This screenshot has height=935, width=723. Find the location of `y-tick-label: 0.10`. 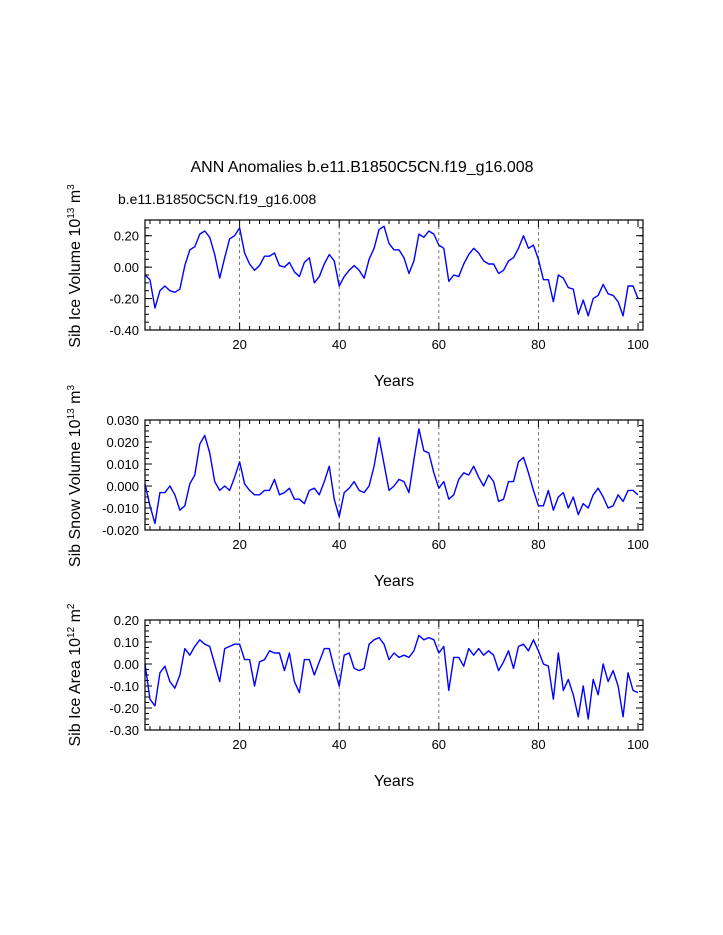

y-tick-label: 0.10 is located at coordinates (126, 642).